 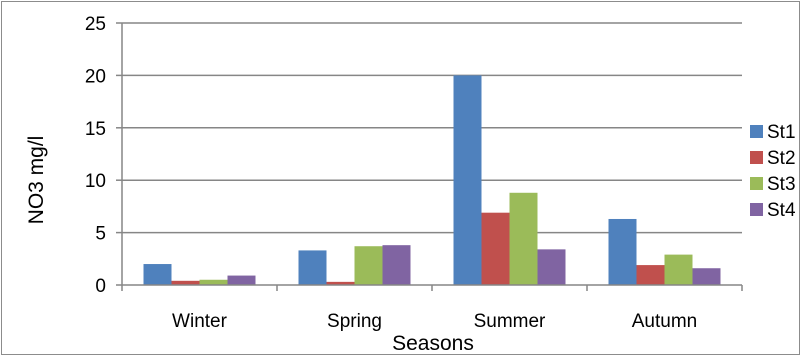 What do you see at coordinates (678, 269) in the screenshot?
I see `bar-st3-autumn` at bounding box center [678, 269].